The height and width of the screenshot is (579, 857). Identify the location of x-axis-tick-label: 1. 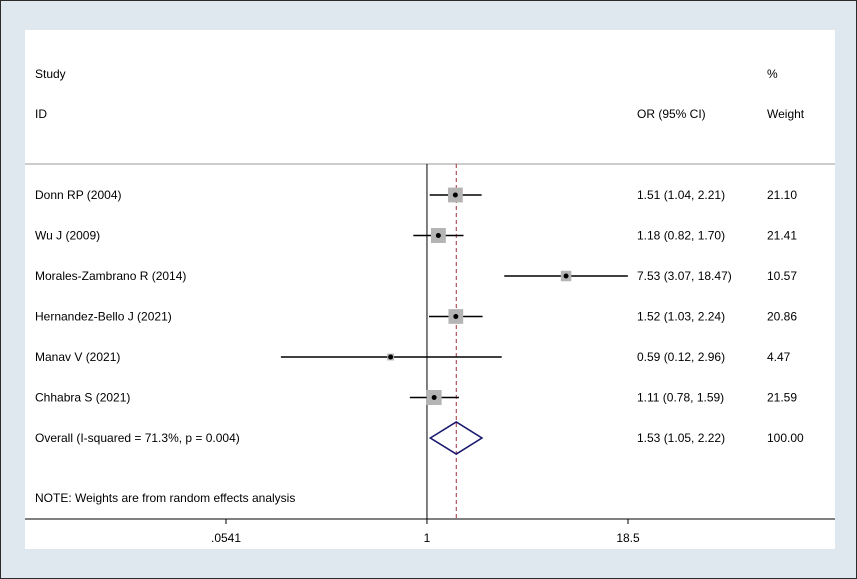
(427, 538).